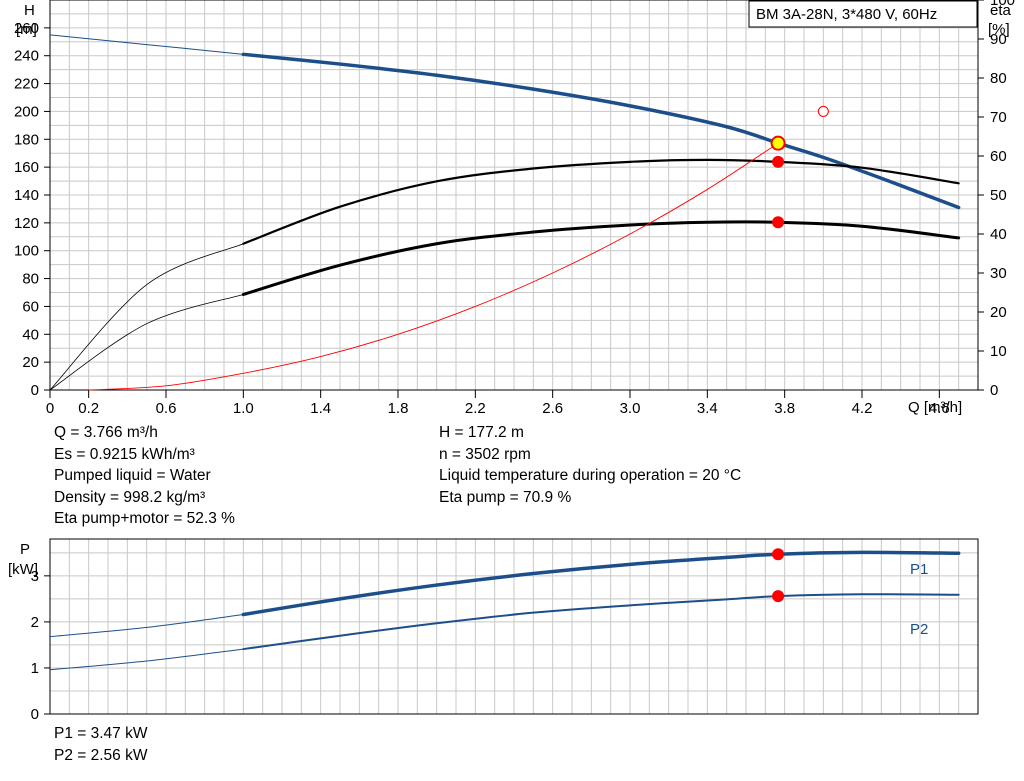 The width and height of the screenshot is (1024, 781). Describe the element at coordinates (1002, 4) in the screenshot. I see `y2-tick-label: 100` at that location.